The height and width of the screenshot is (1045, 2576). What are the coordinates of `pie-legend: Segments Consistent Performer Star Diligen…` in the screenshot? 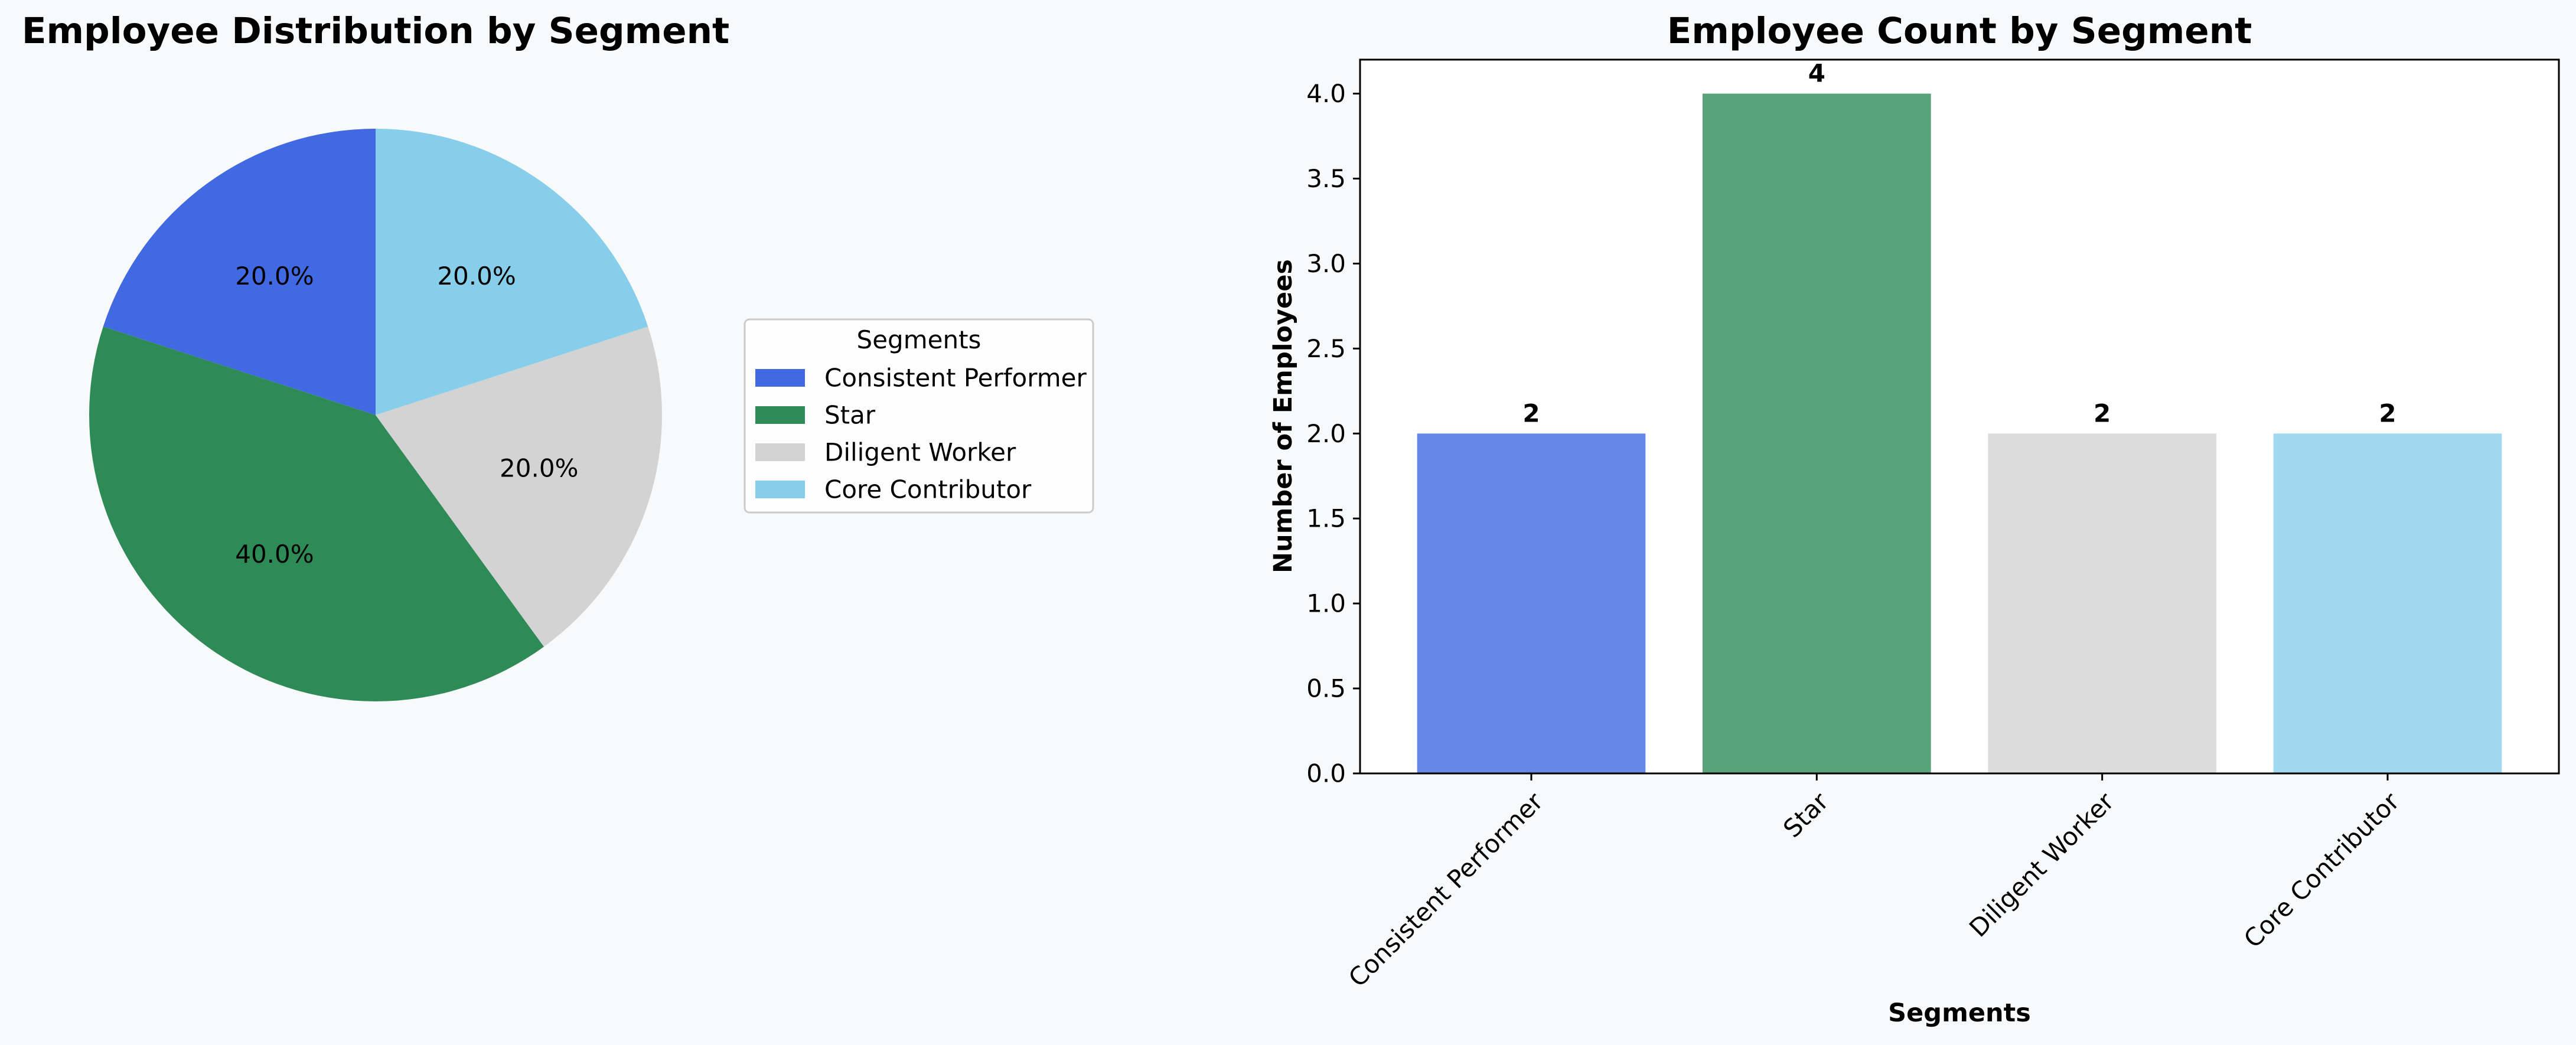 It's located at (919, 416).